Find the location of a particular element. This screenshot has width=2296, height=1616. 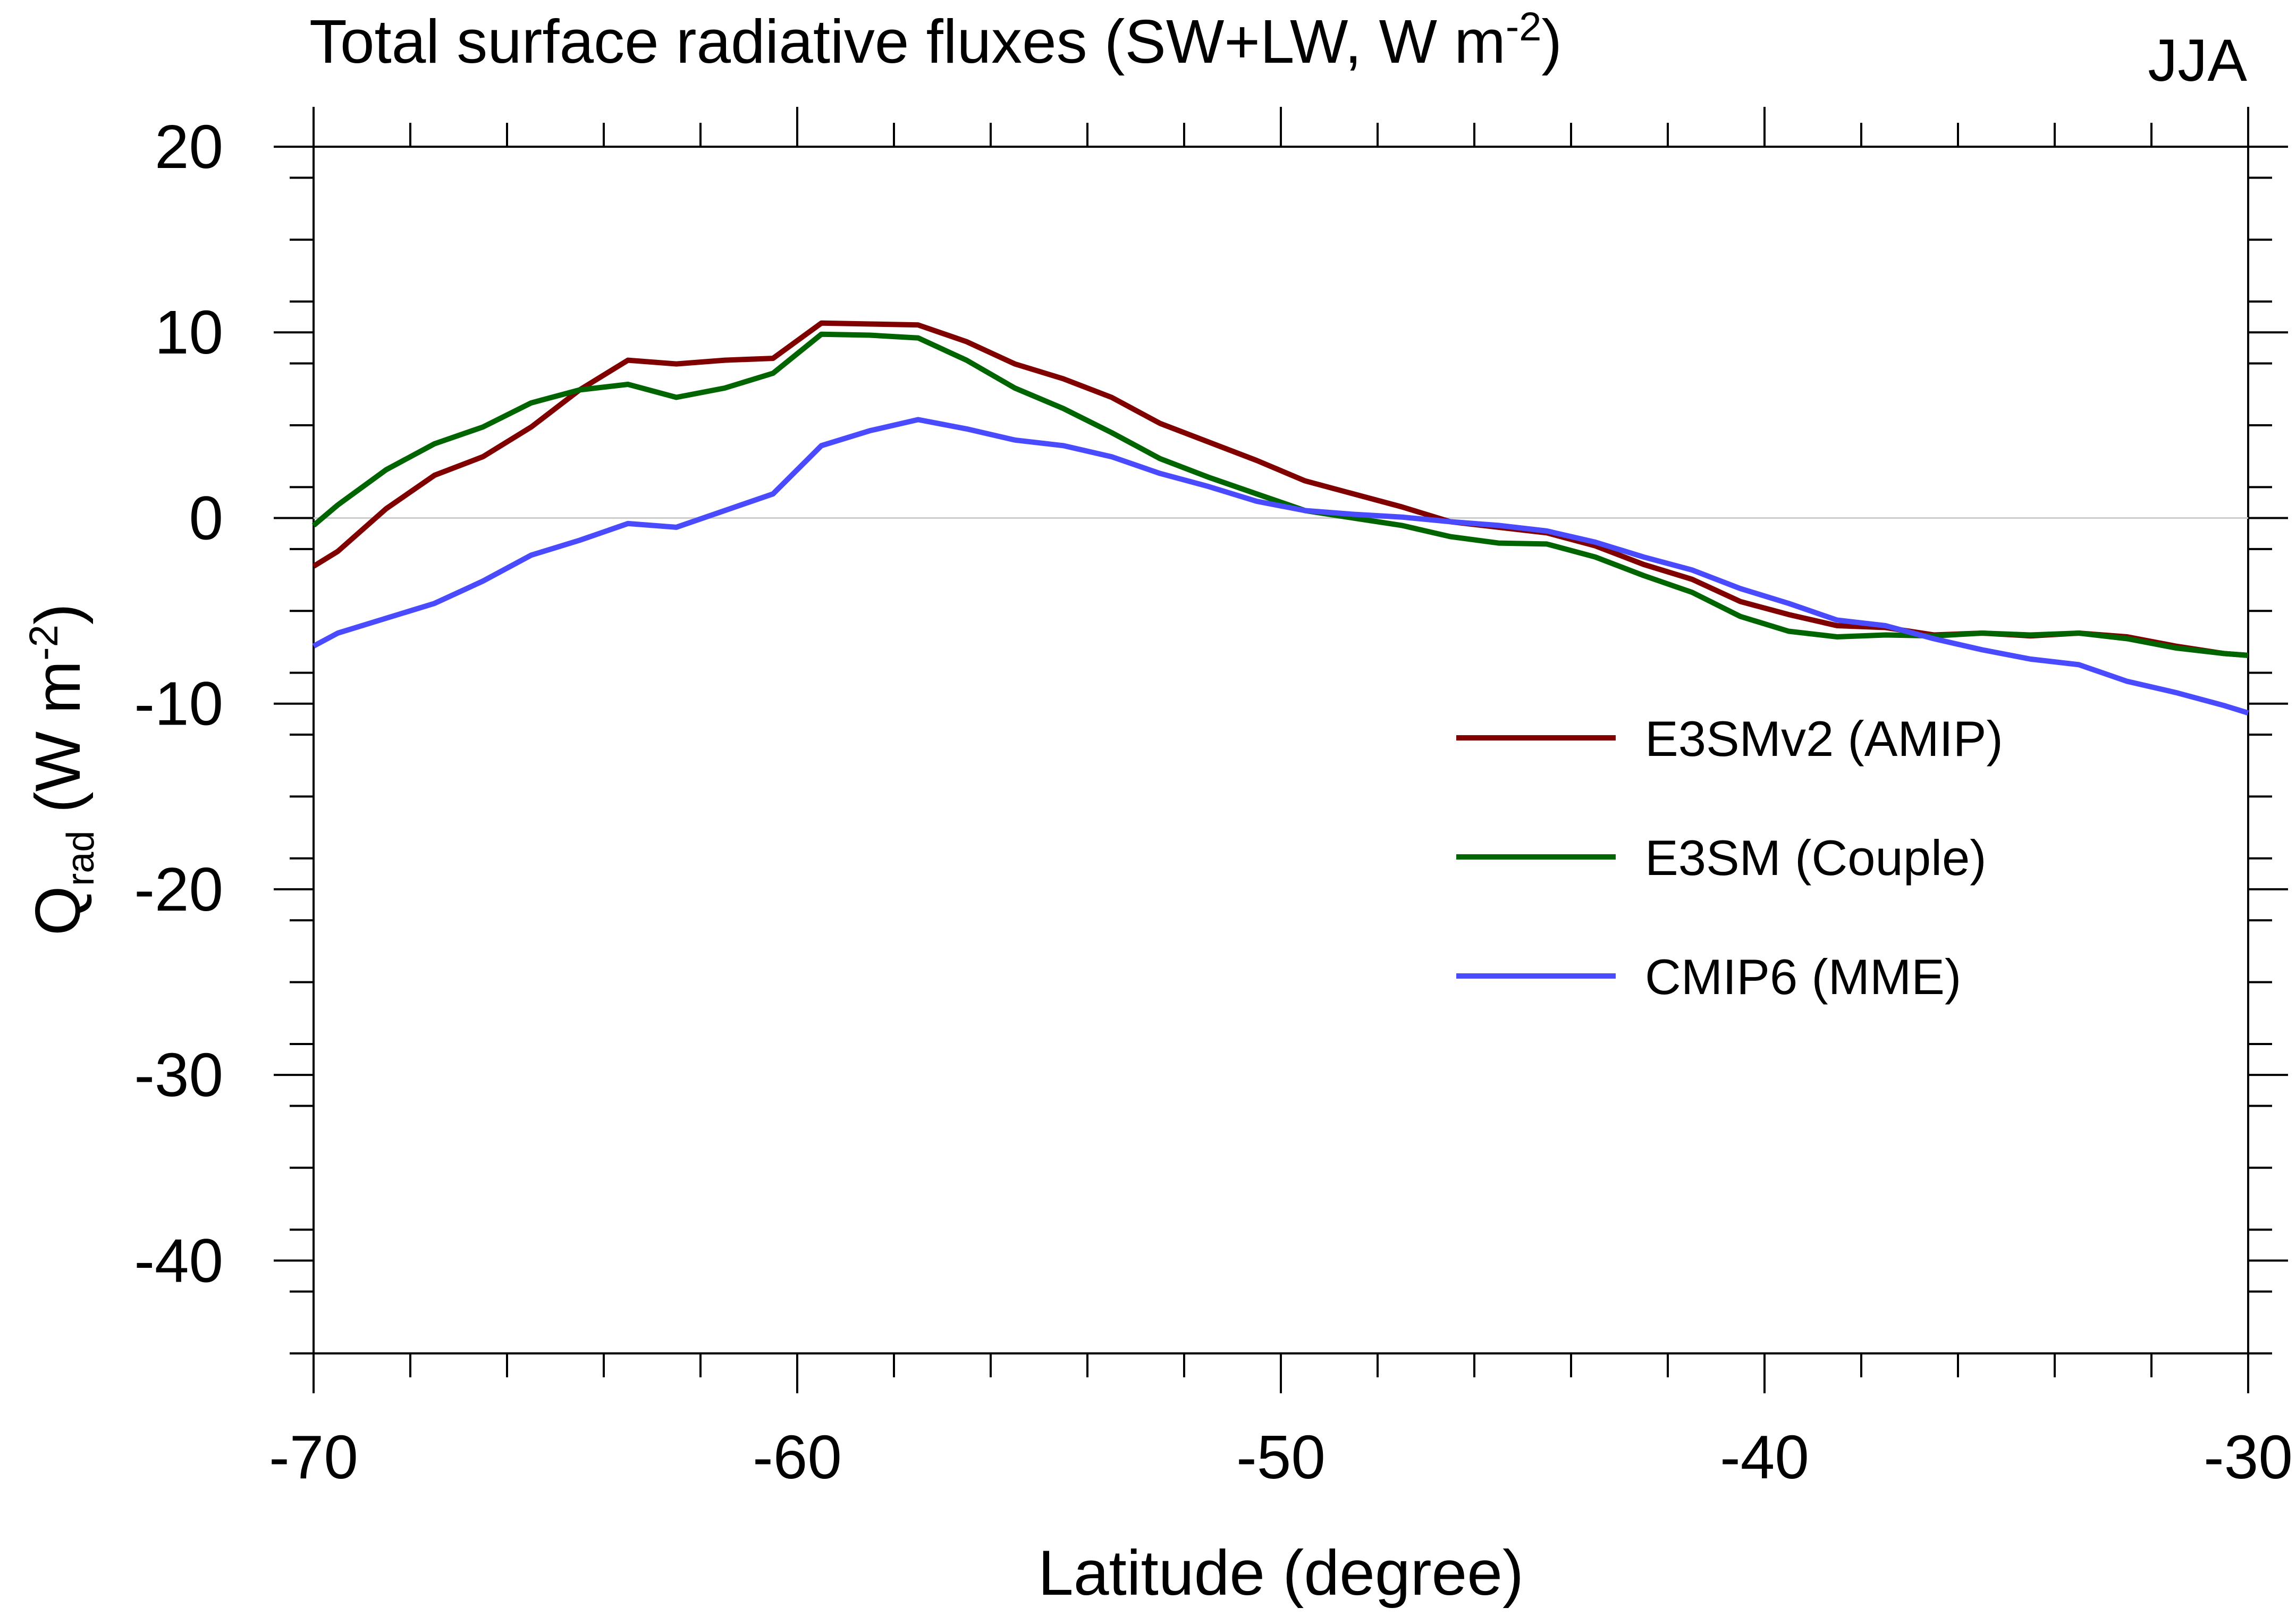

x-tick-label: -60 is located at coordinates (797, 1457).